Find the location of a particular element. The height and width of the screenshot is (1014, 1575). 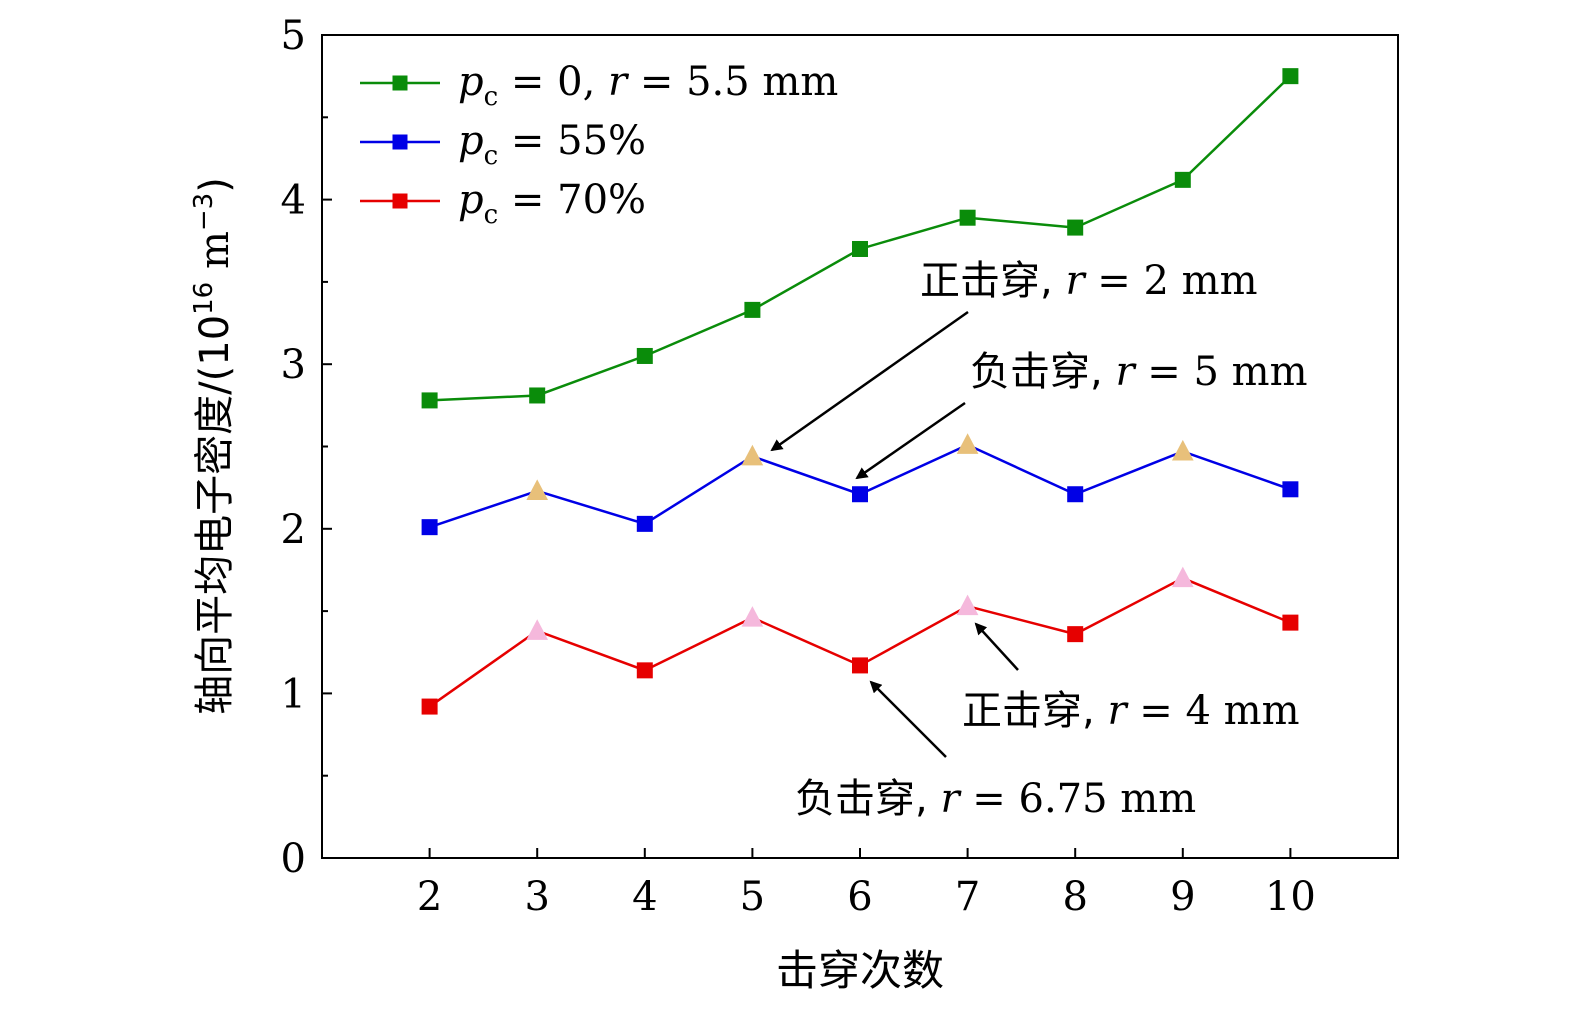

x-tick-label: 3 is located at coordinates (536, 897).